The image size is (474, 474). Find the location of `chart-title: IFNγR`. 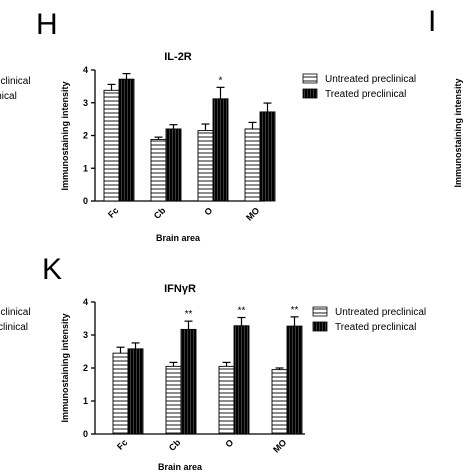

chart-title: IFNγR is located at coordinates (180, 289).